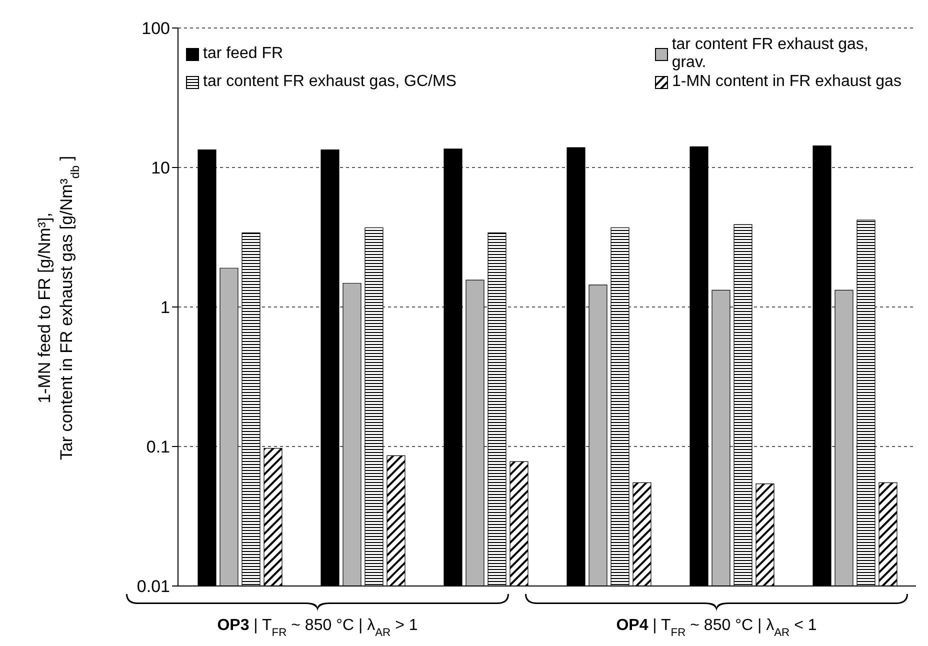 The width and height of the screenshot is (928, 646). I want to click on y-tick-label: 0.01, so click(153, 586).